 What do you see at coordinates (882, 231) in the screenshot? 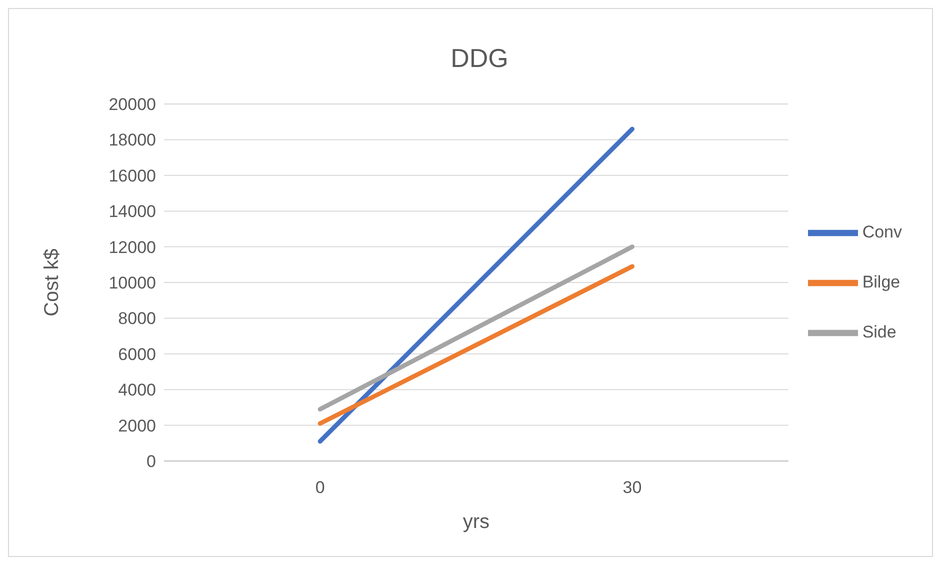
I see `legend-label: Conv` at bounding box center [882, 231].